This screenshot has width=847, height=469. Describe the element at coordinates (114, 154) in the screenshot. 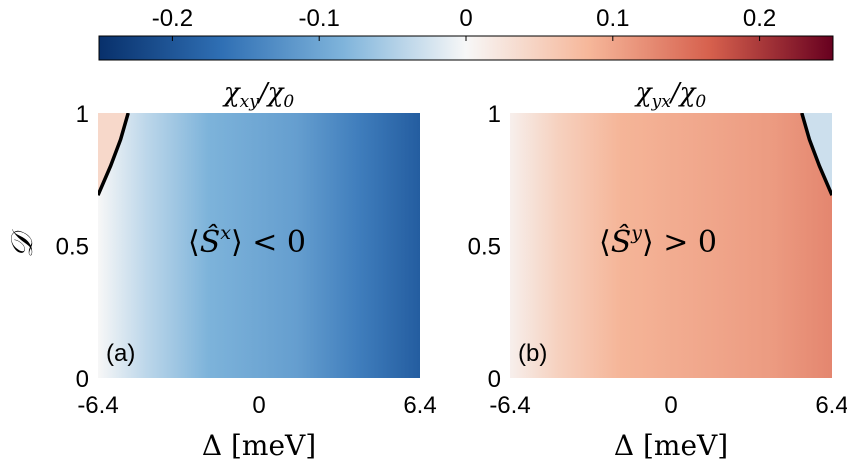

I see `panel-a-sign-change-curve` at that location.